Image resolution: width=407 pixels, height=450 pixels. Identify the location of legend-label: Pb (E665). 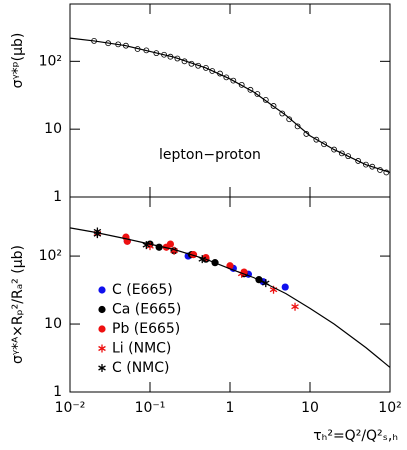
(146, 329).